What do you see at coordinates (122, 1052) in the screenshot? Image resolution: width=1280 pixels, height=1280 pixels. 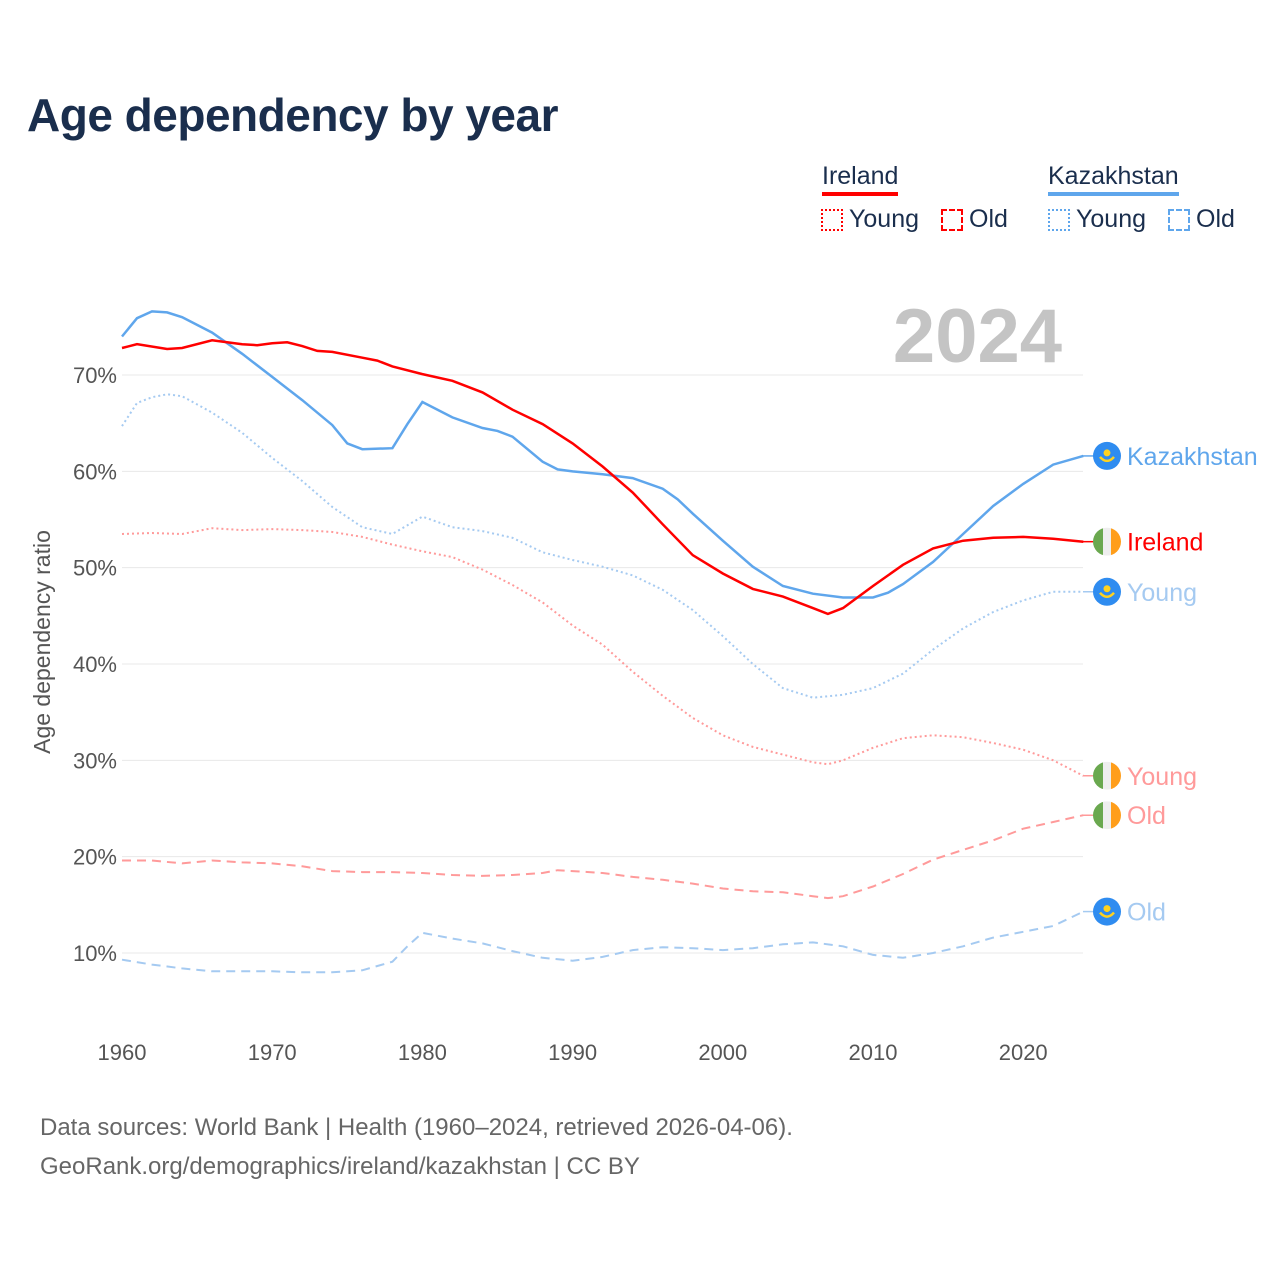 I see `x-tick-label: 1960` at bounding box center [122, 1052].